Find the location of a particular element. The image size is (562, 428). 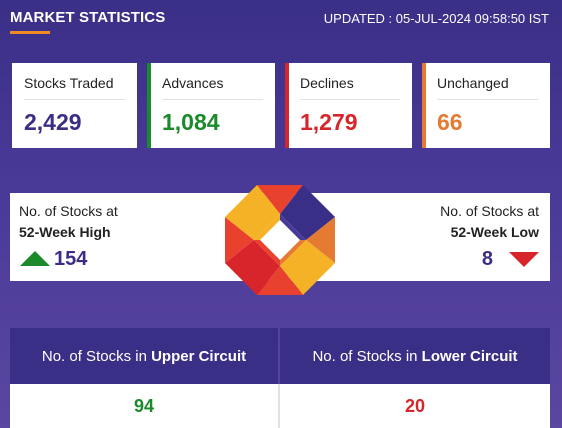

week52-low-line1: No. of Stocks at is located at coordinates (489, 211).